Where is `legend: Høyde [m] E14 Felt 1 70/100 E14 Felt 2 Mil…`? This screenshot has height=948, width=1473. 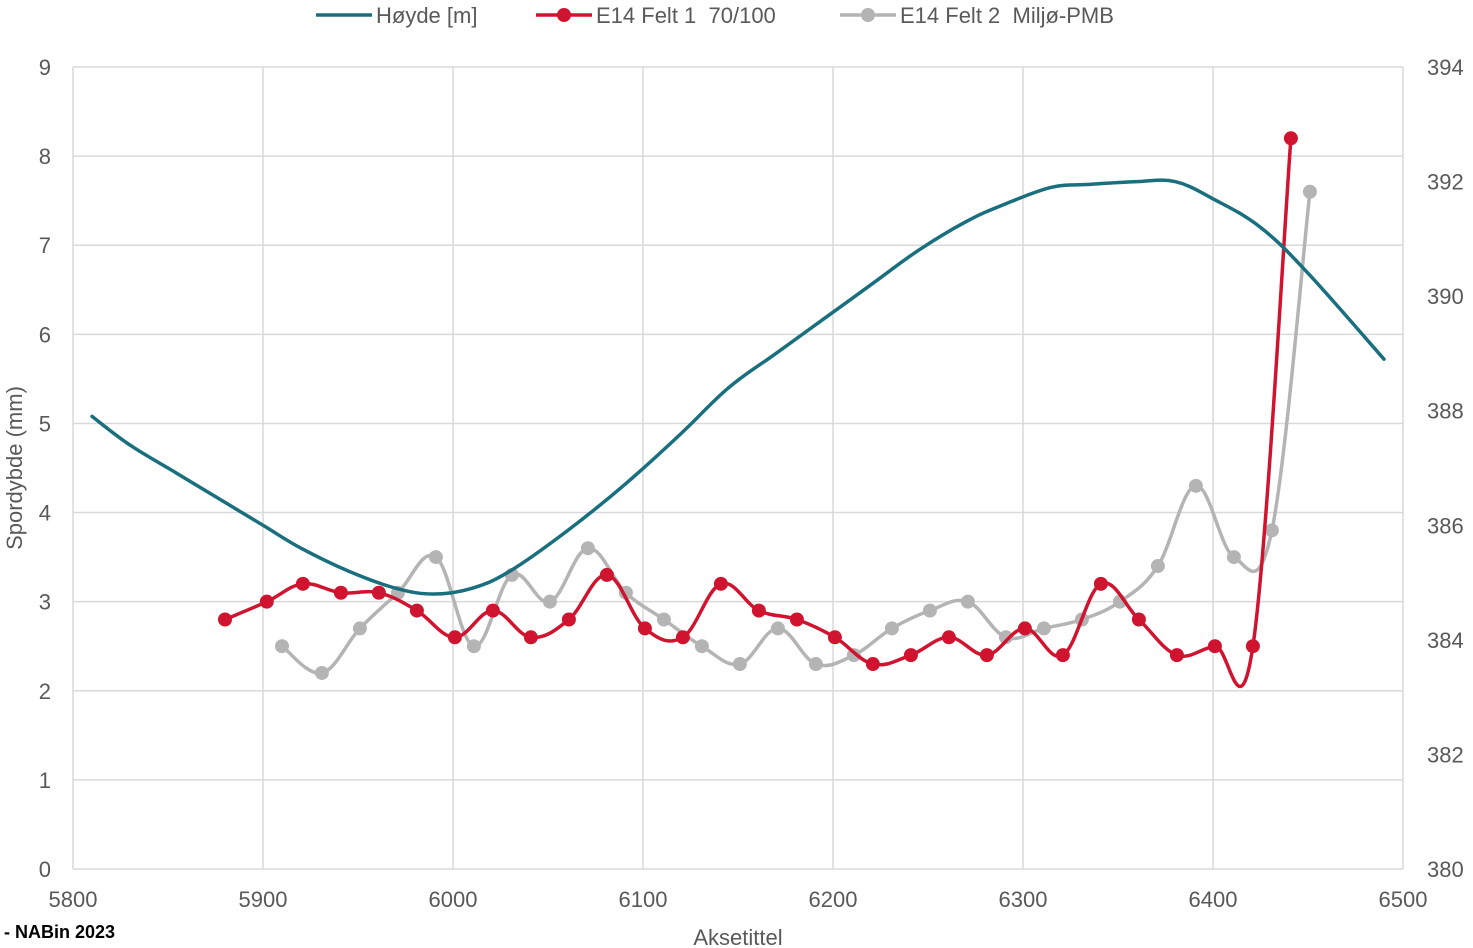 legend: Høyde [m] E14 Felt 1 70/100 E14 Felt 2 Mil… is located at coordinates (715, 15).